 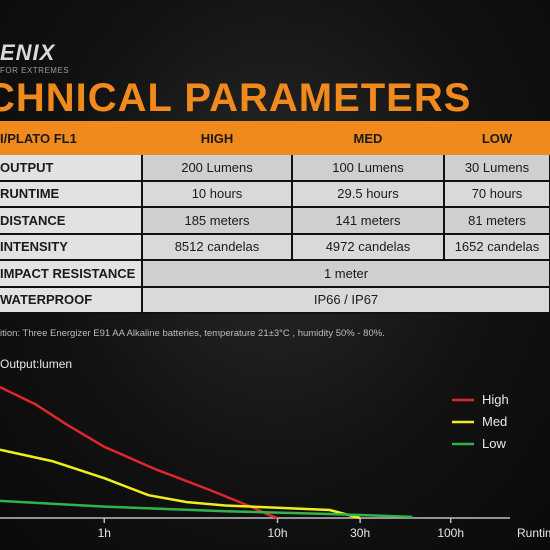 I want to click on x-tick-label: 30h, so click(x=360, y=533).